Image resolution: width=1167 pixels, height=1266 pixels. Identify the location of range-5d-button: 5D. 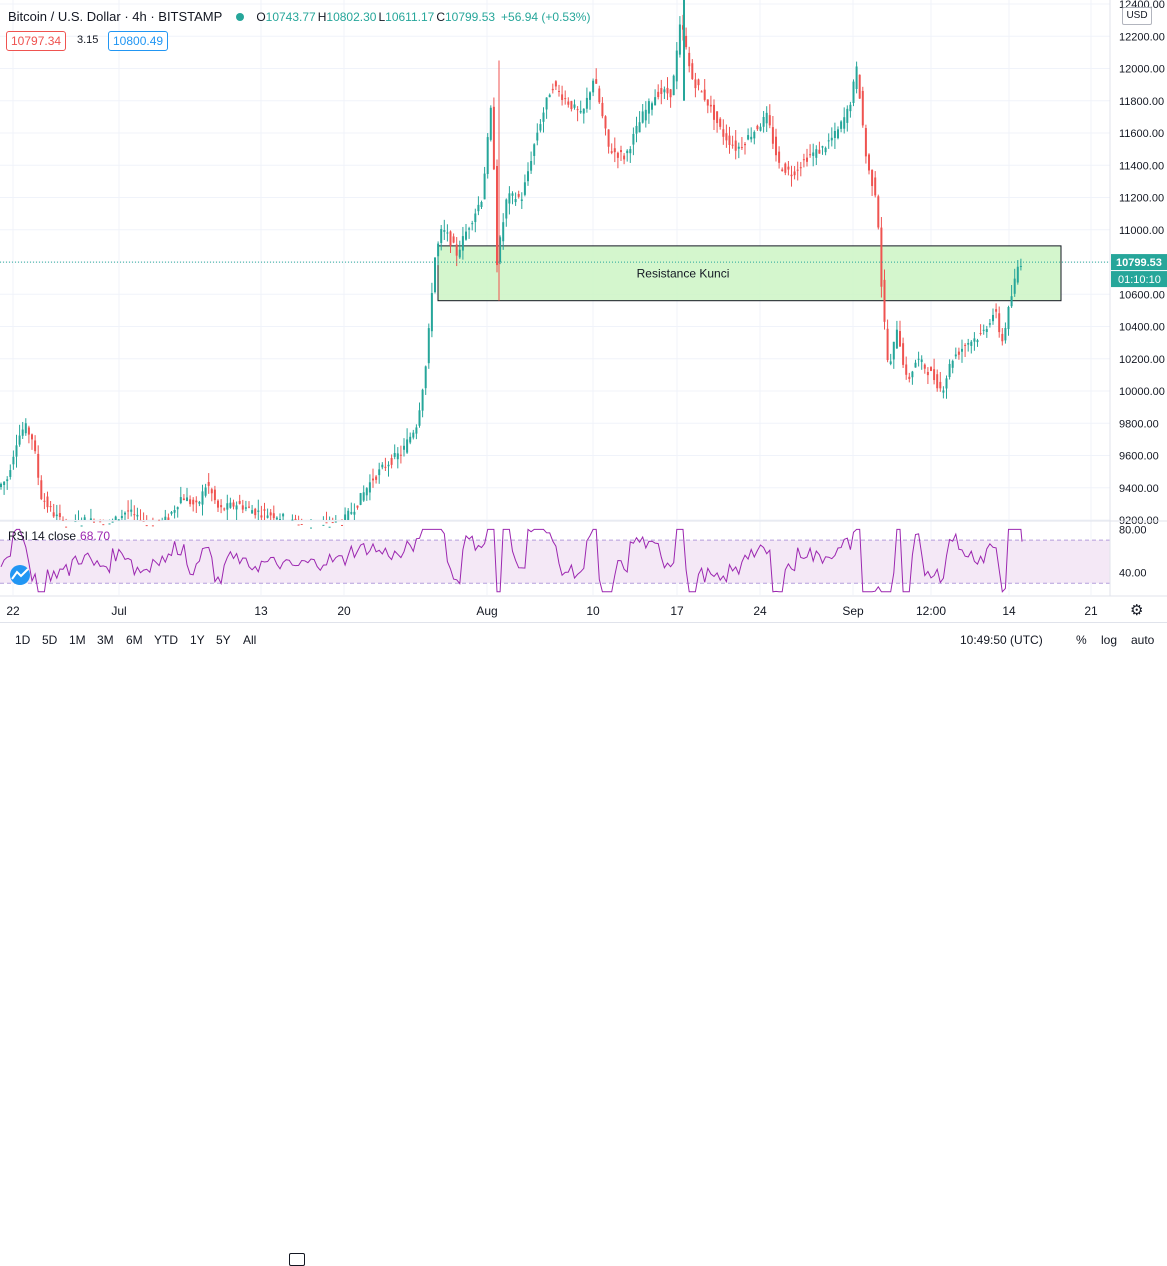
(50, 640).